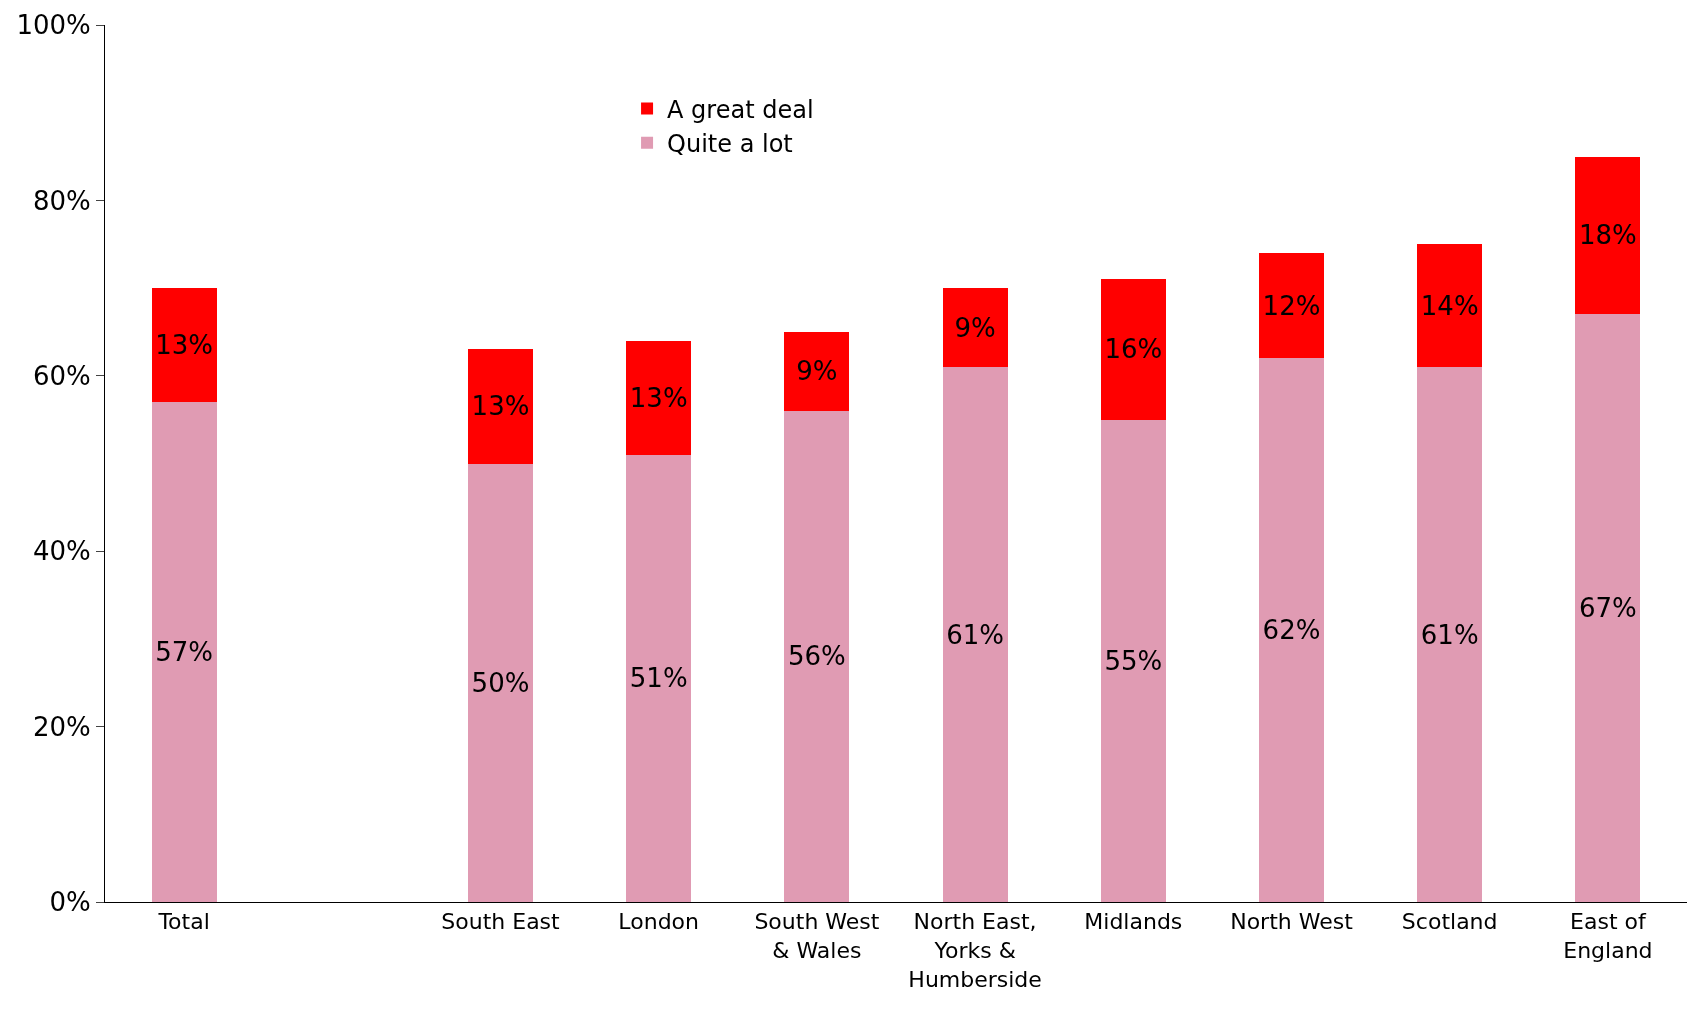 This screenshot has height=1028, width=1697. What do you see at coordinates (70, 902) in the screenshot?
I see `y-tick-label: 0%` at bounding box center [70, 902].